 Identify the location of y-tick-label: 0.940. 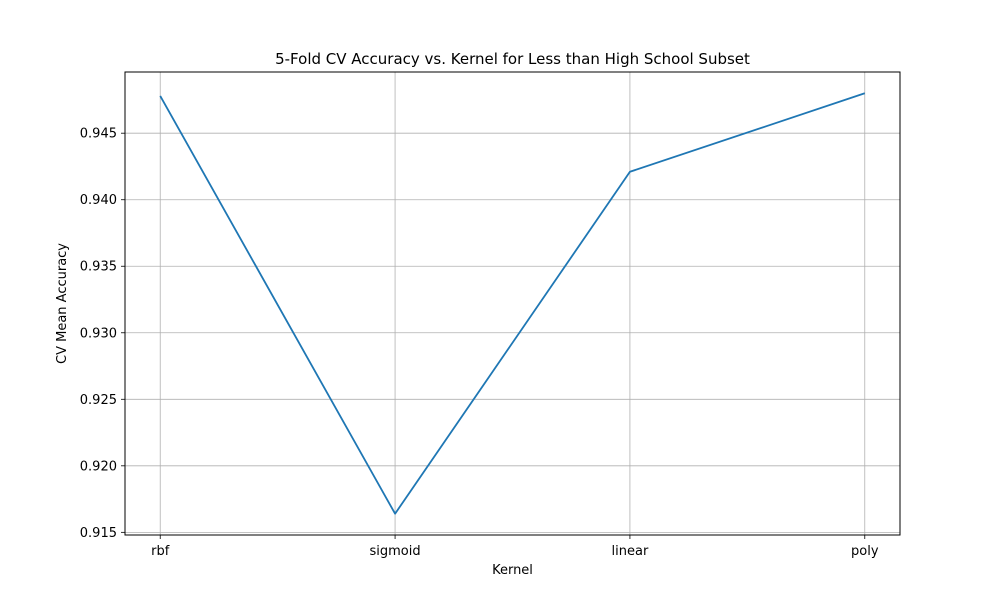
(98, 200).